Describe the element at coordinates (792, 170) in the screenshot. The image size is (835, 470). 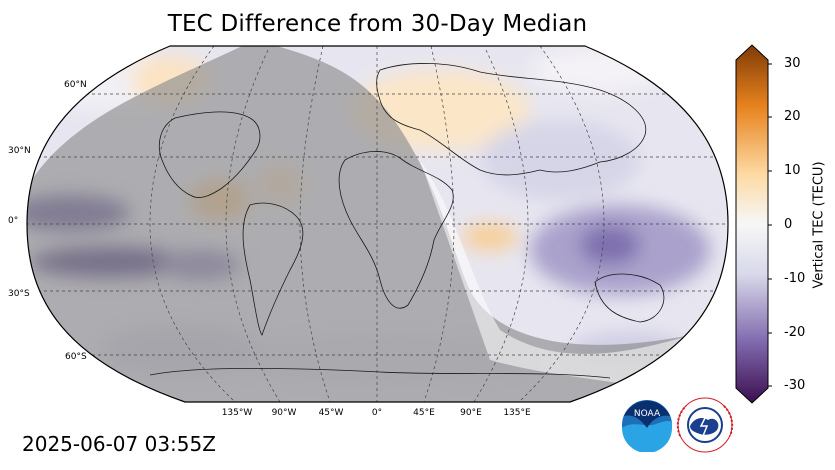
I see `colorbar-tick-10: 10` at that location.